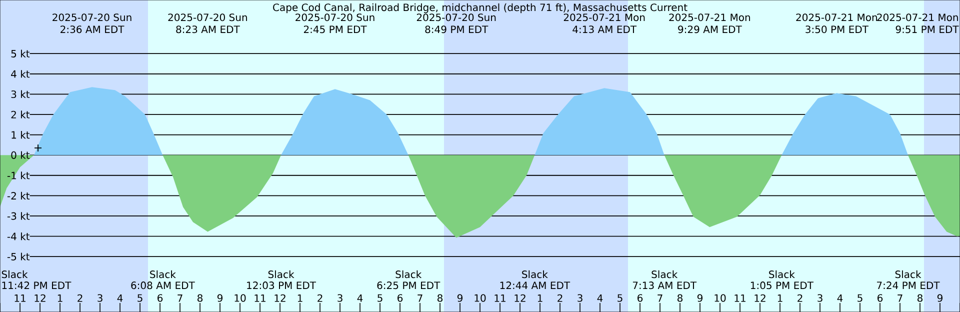 This screenshot has width=960, height=312. Describe the element at coordinates (837, 30) in the screenshot. I see `annotation: 3:50 PM EDT` at that location.